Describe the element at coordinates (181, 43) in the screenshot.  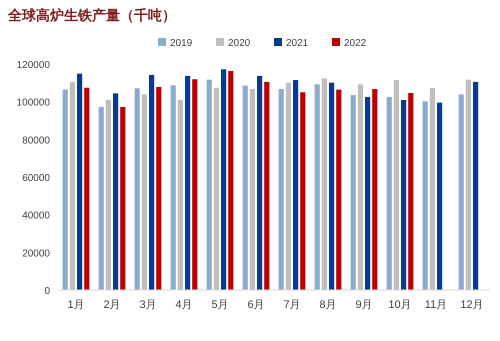
I see `legend-label: 2019` at that location.